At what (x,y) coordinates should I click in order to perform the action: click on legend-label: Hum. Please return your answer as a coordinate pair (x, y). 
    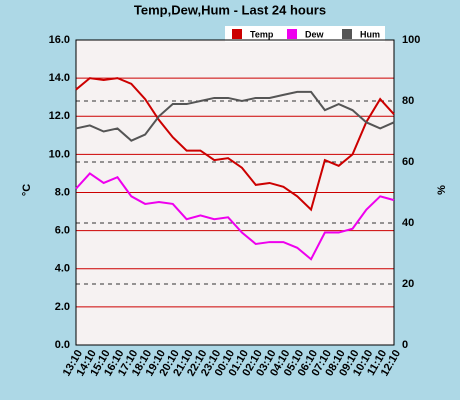
    Looking at the image, I should click on (370, 34).